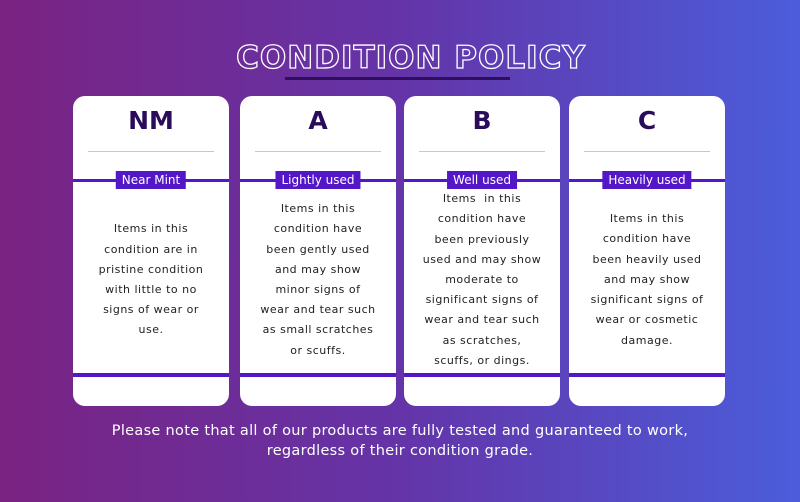 This screenshot has width=800, height=502. I want to click on footer-line: regardless of their condition grade., so click(400, 451).